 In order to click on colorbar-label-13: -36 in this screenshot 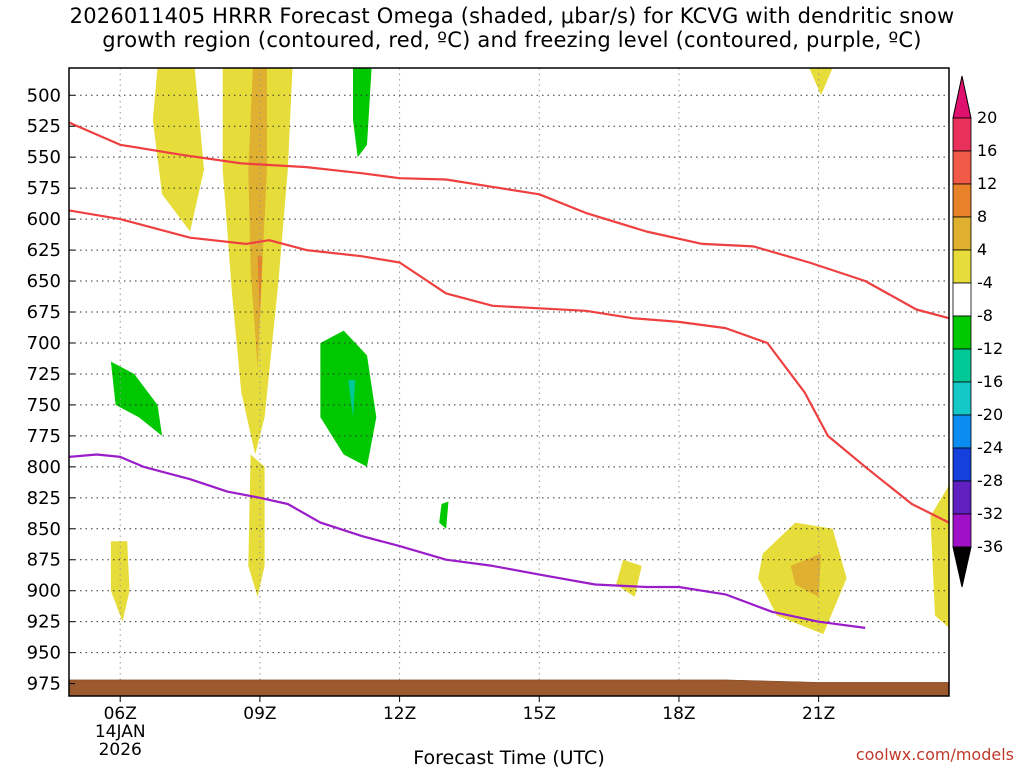, I will do `click(990, 546)`.